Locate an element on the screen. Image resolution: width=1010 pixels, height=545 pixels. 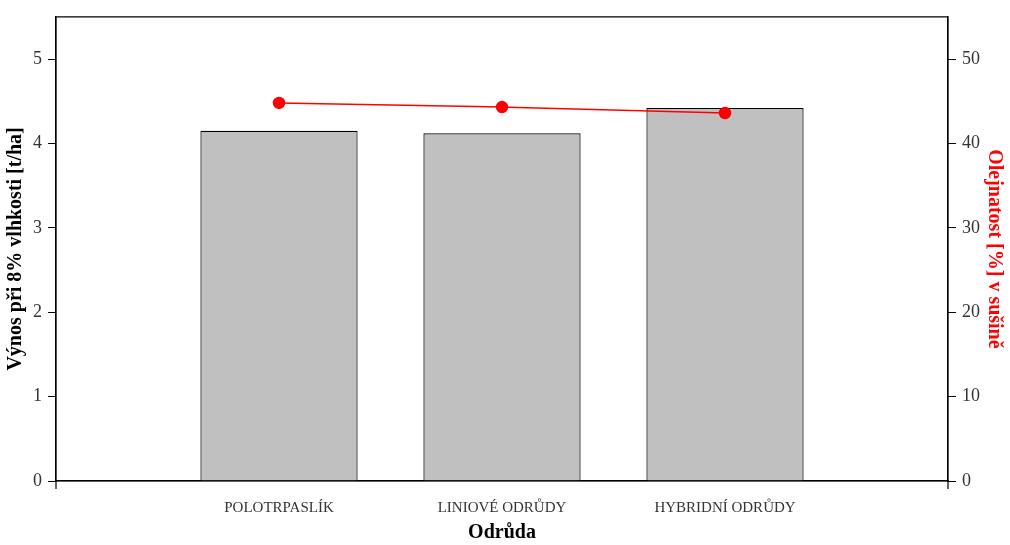
y-tick-label: 0 is located at coordinates (37, 479).